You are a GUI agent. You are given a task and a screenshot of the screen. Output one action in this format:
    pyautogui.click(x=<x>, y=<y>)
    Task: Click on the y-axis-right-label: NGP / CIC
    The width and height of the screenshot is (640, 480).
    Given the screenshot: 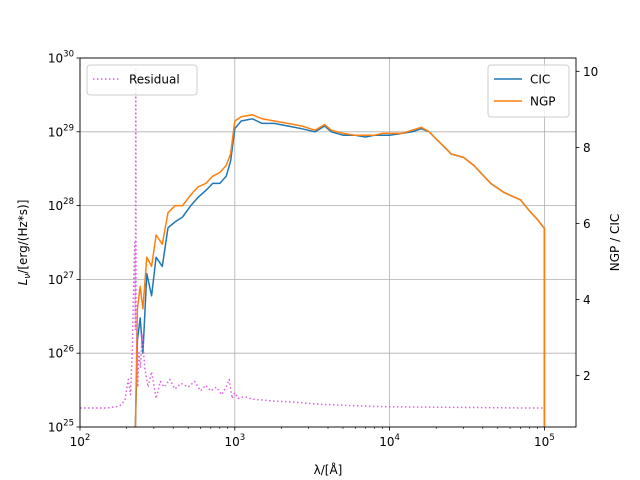 What is the action you would take?
    pyautogui.click(x=615, y=242)
    